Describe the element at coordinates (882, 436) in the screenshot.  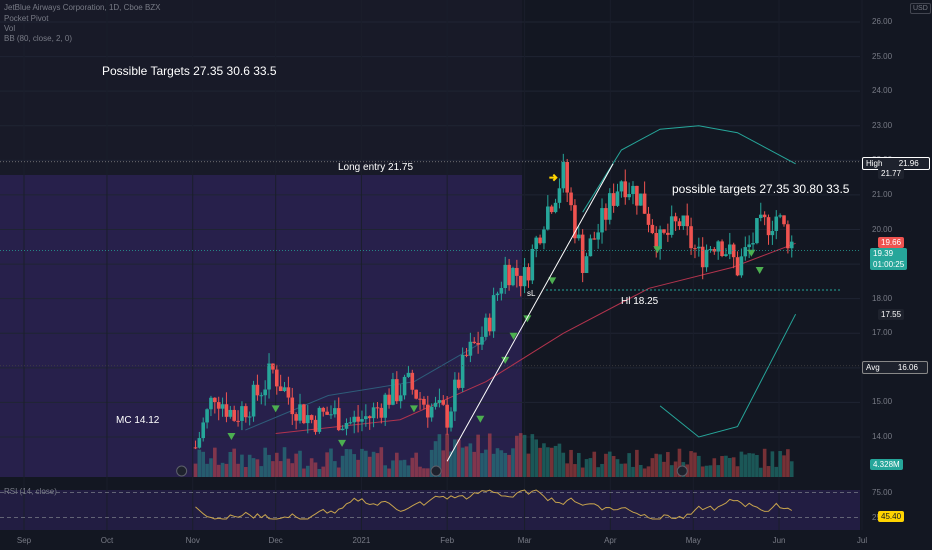
I see `y-tick-label: 14.00` at that location.